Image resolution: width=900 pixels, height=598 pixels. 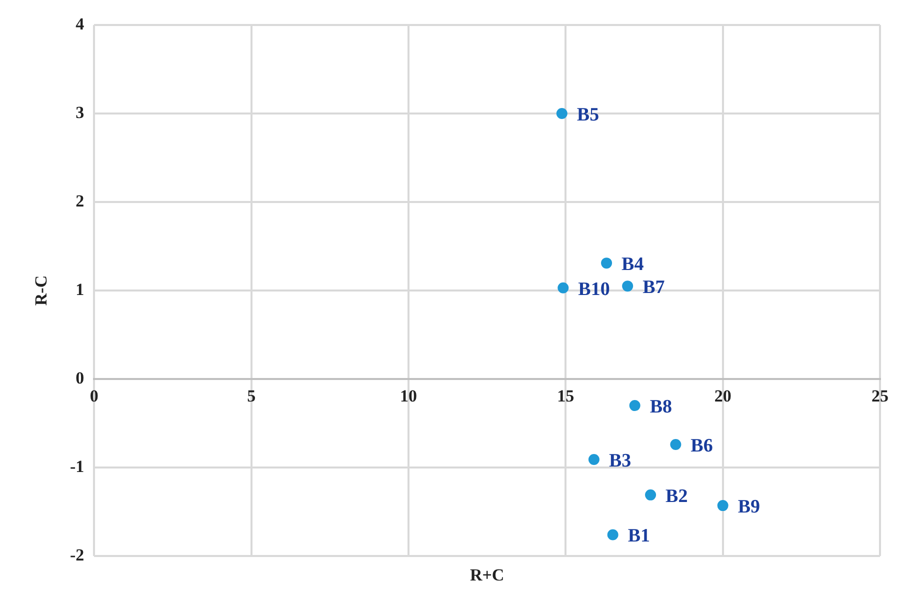 What do you see at coordinates (633, 264) in the screenshot?
I see `annotation: B4` at bounding box center [633, 264].